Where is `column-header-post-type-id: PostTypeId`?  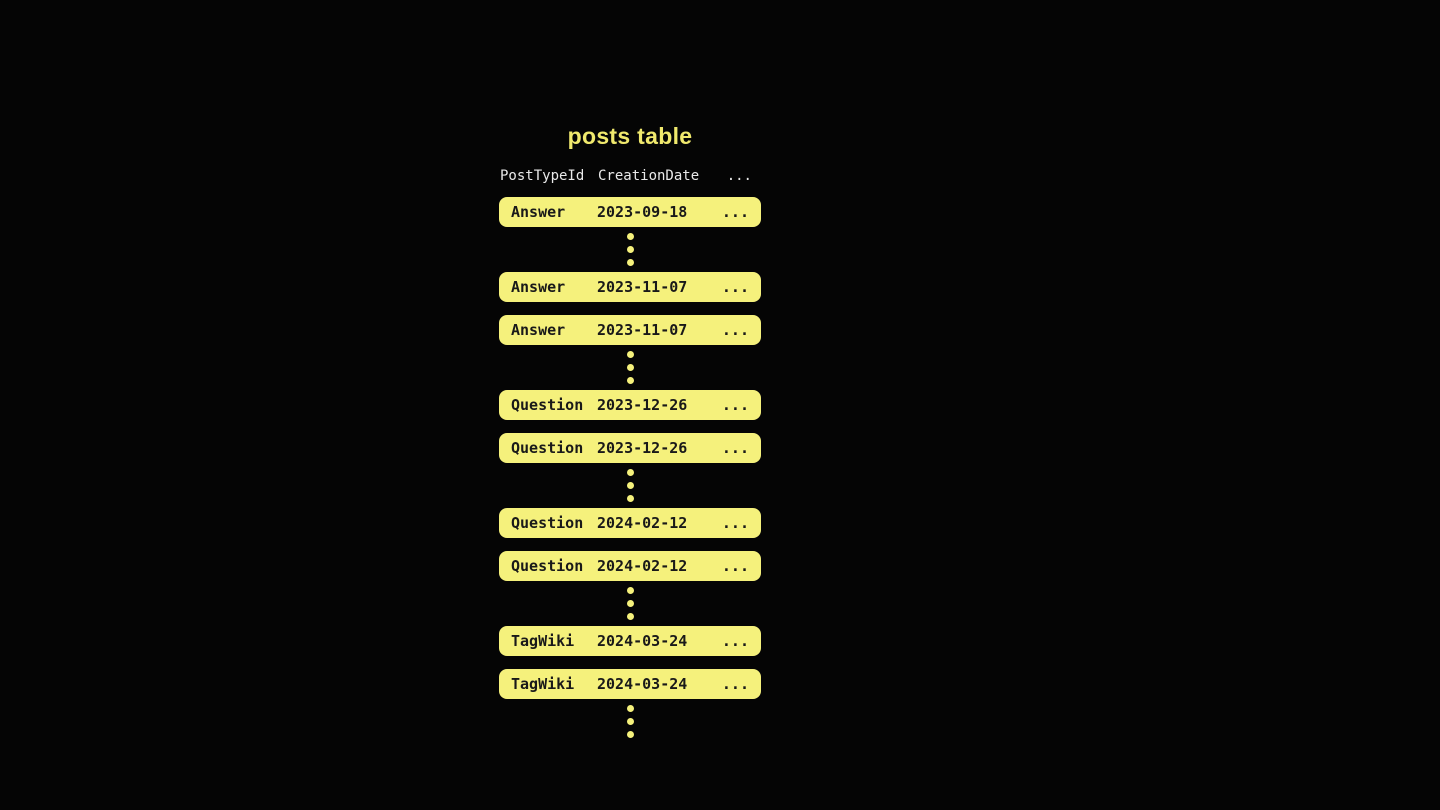
column-header-post-type-id: PostTypeId is located at coordinates (542, 175).